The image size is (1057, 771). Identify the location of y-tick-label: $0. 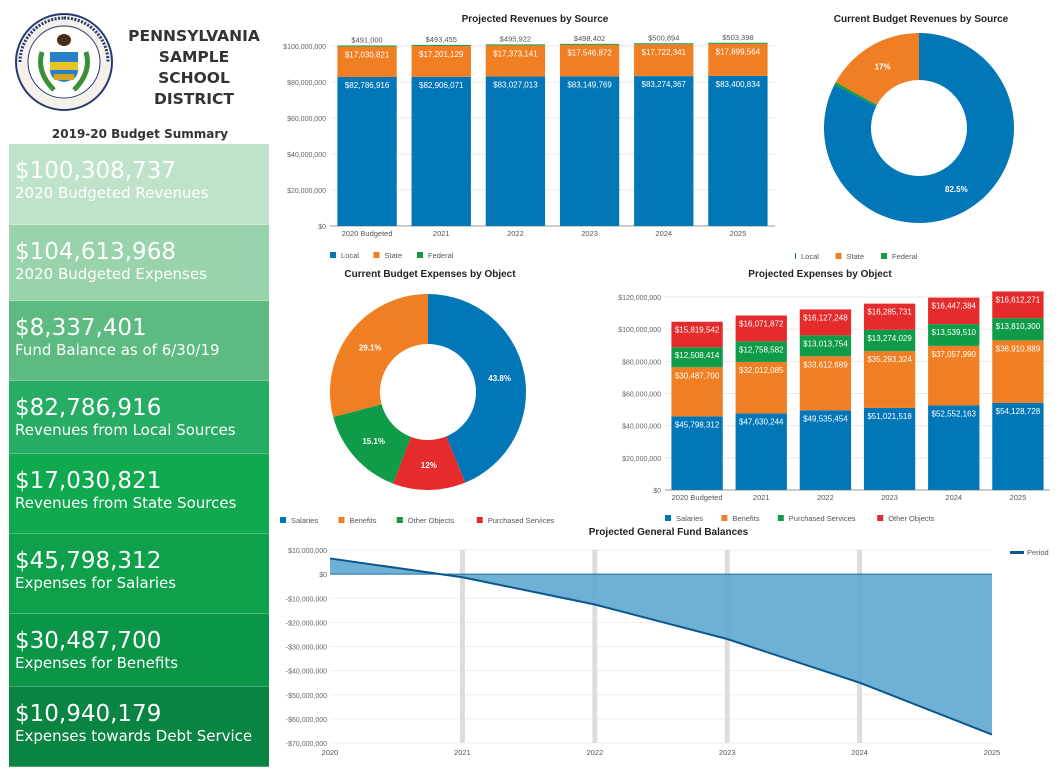
(323, 575).